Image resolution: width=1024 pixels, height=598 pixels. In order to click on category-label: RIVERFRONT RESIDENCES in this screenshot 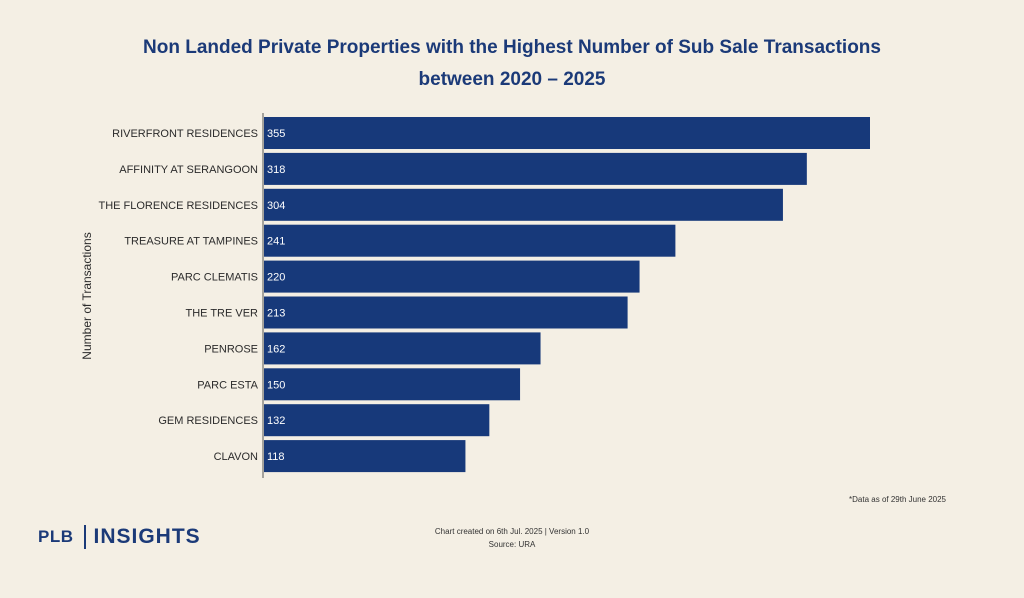, I will do `click(185, 134)`.